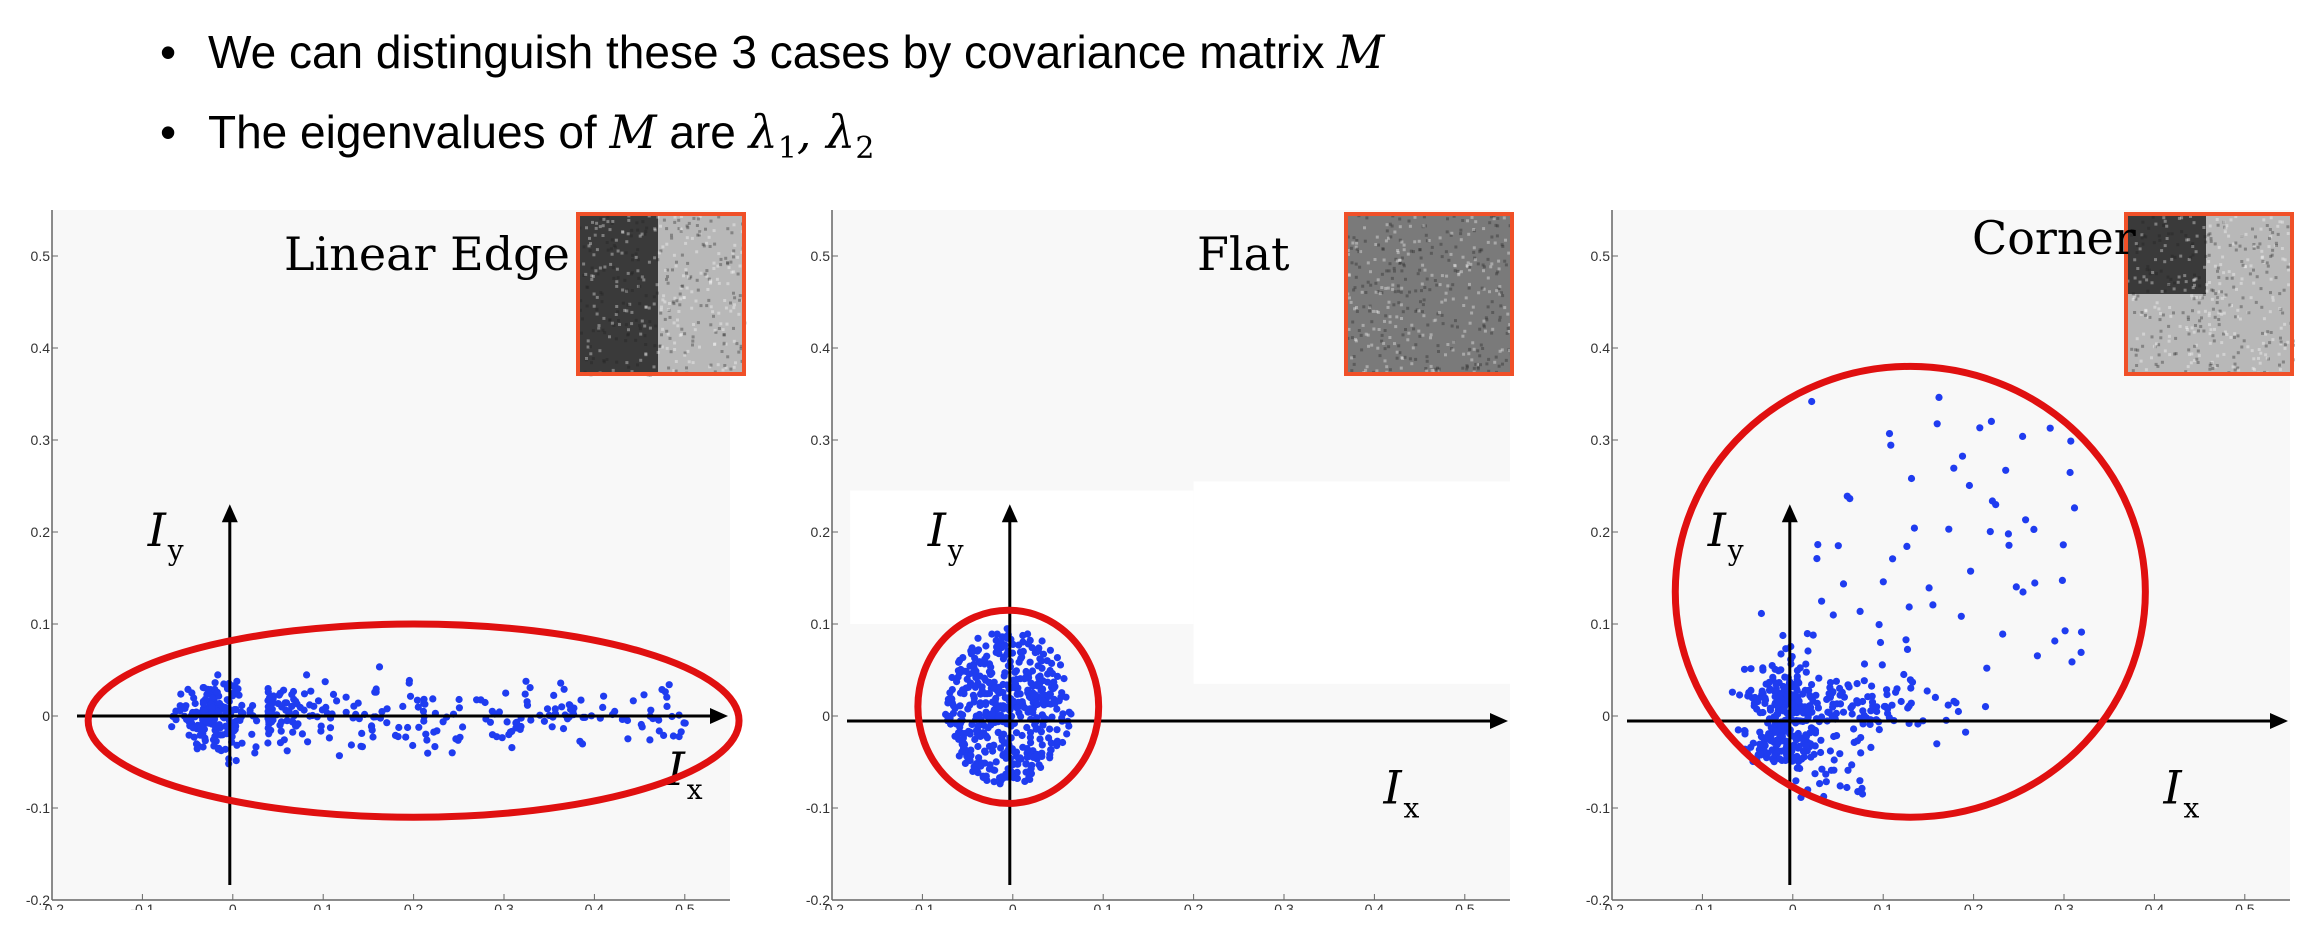  What do you see at coordinates (719, 716) in the screenshot?
I see `x-axis-arrowhead` at bounding box center [719, 716].